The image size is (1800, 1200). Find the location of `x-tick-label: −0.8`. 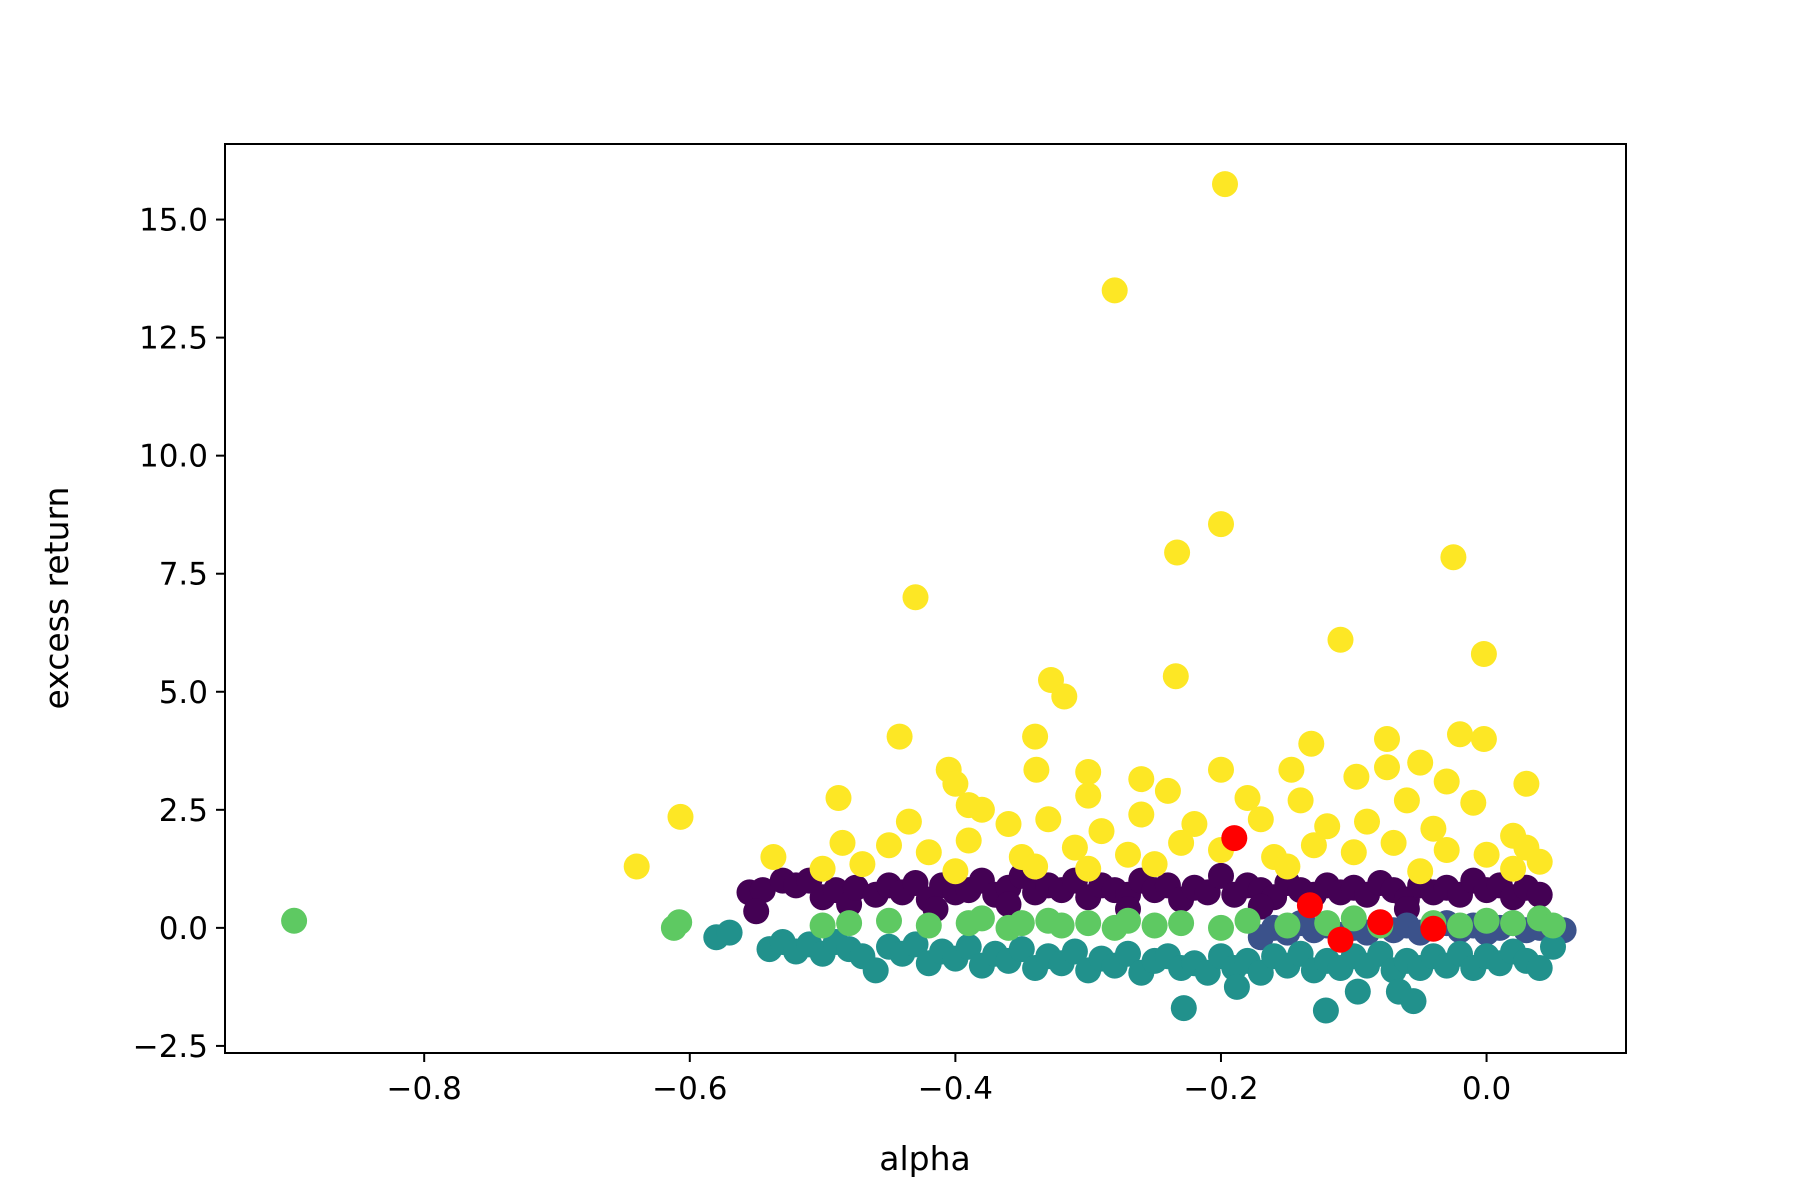

x-tick-label: −0.8 is located at coordinates (424, 1089).